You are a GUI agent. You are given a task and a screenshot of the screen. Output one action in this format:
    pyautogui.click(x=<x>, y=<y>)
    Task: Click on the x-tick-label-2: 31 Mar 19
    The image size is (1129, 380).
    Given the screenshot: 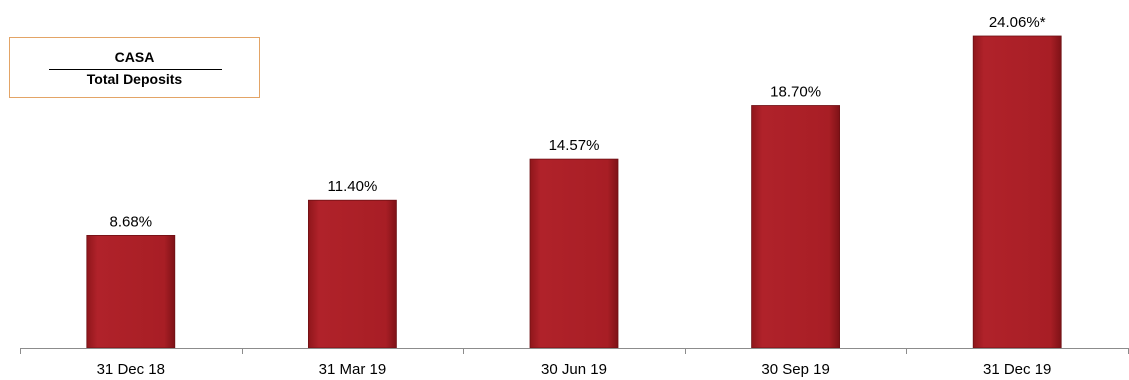 What is the action you would take?
    pyautogui.click(x=353, y=369)
    